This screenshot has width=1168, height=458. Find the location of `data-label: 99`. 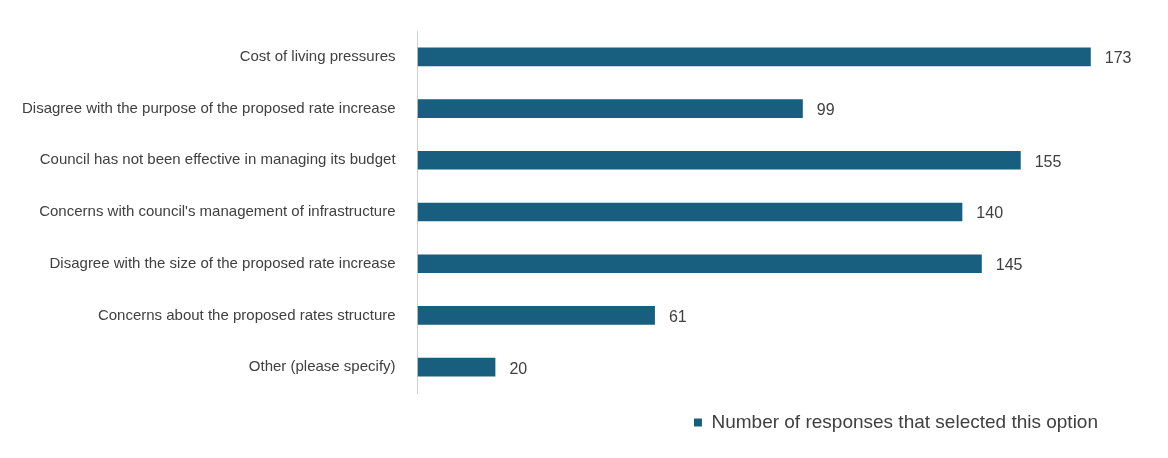

data-label: 99 is located at coordinates (825, 109).